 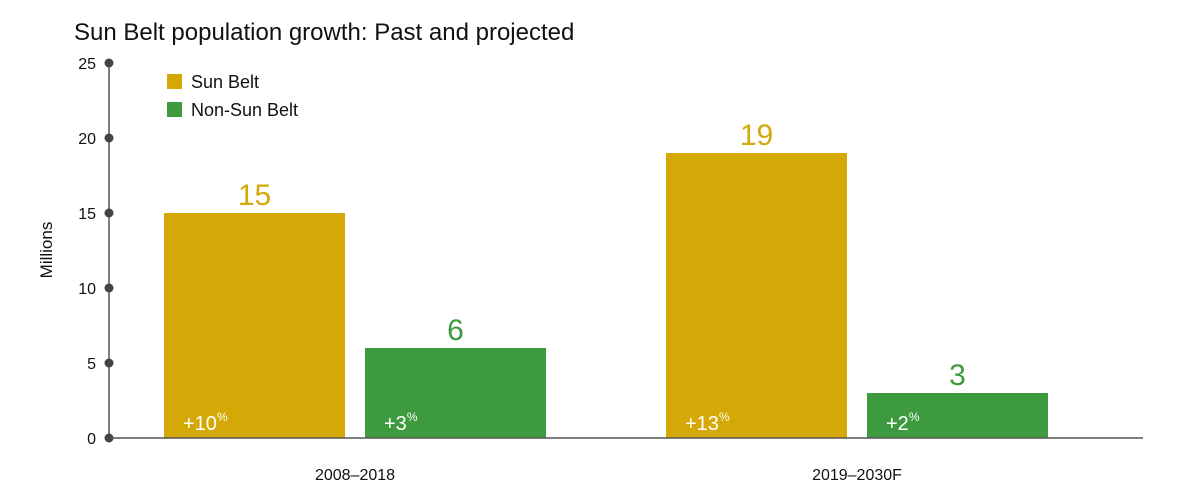 I want to click on x-axis: 2008–2018 2019–2030F, so click(x=626, y=460).